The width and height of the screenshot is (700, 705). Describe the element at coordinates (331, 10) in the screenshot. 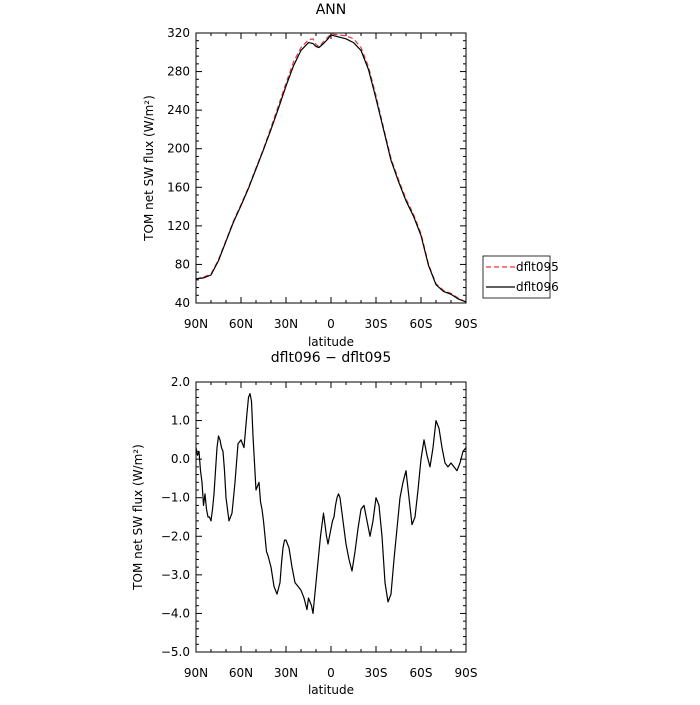

I see `chart-title: ANN` at that location.